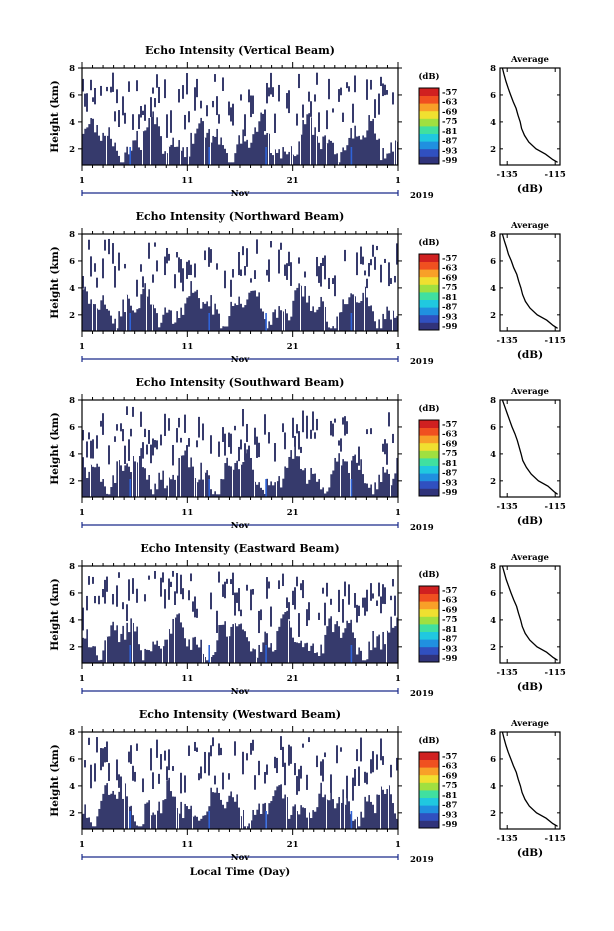  Describe the element at coordinates (240, 872) in the screenshot. I see `x-axis-label: Local Time (Day)` at that location.